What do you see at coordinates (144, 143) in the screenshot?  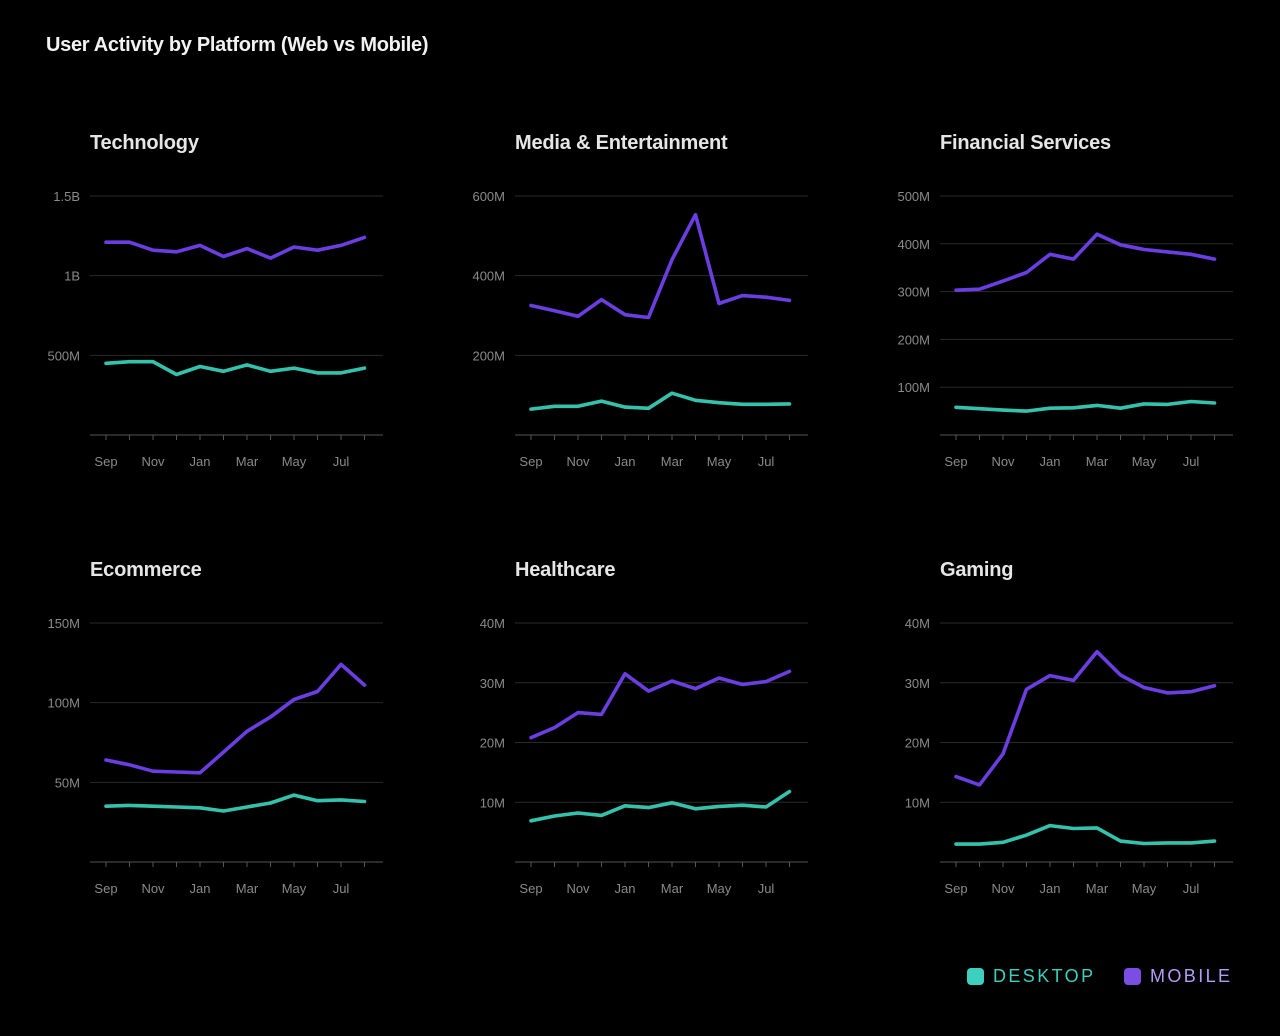 I see `panel-title-technology: Technology` at bounding box center [144, 143].